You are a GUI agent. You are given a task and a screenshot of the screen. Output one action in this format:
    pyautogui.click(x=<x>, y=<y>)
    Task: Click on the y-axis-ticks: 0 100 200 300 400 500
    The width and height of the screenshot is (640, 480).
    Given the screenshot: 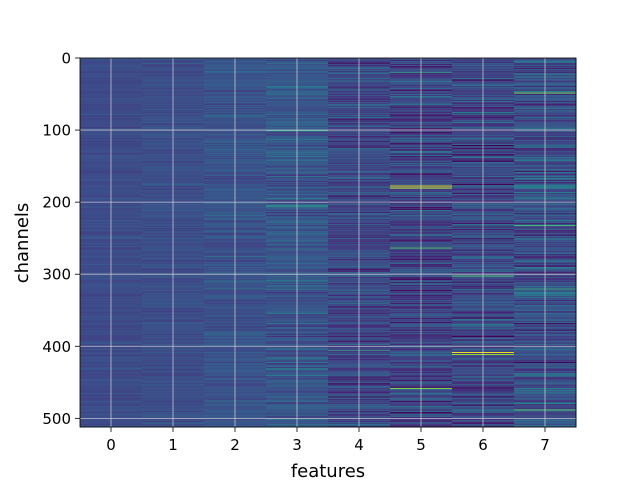 What is the action you would take?
    pyautogui.click(x=61, y=239)
    